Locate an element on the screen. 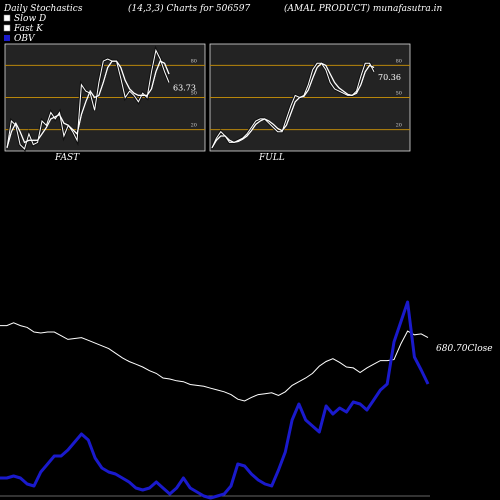 This screenshot has height=500, width=500. fast-tick-label-20: 20 is located at coordinates (194, 126).